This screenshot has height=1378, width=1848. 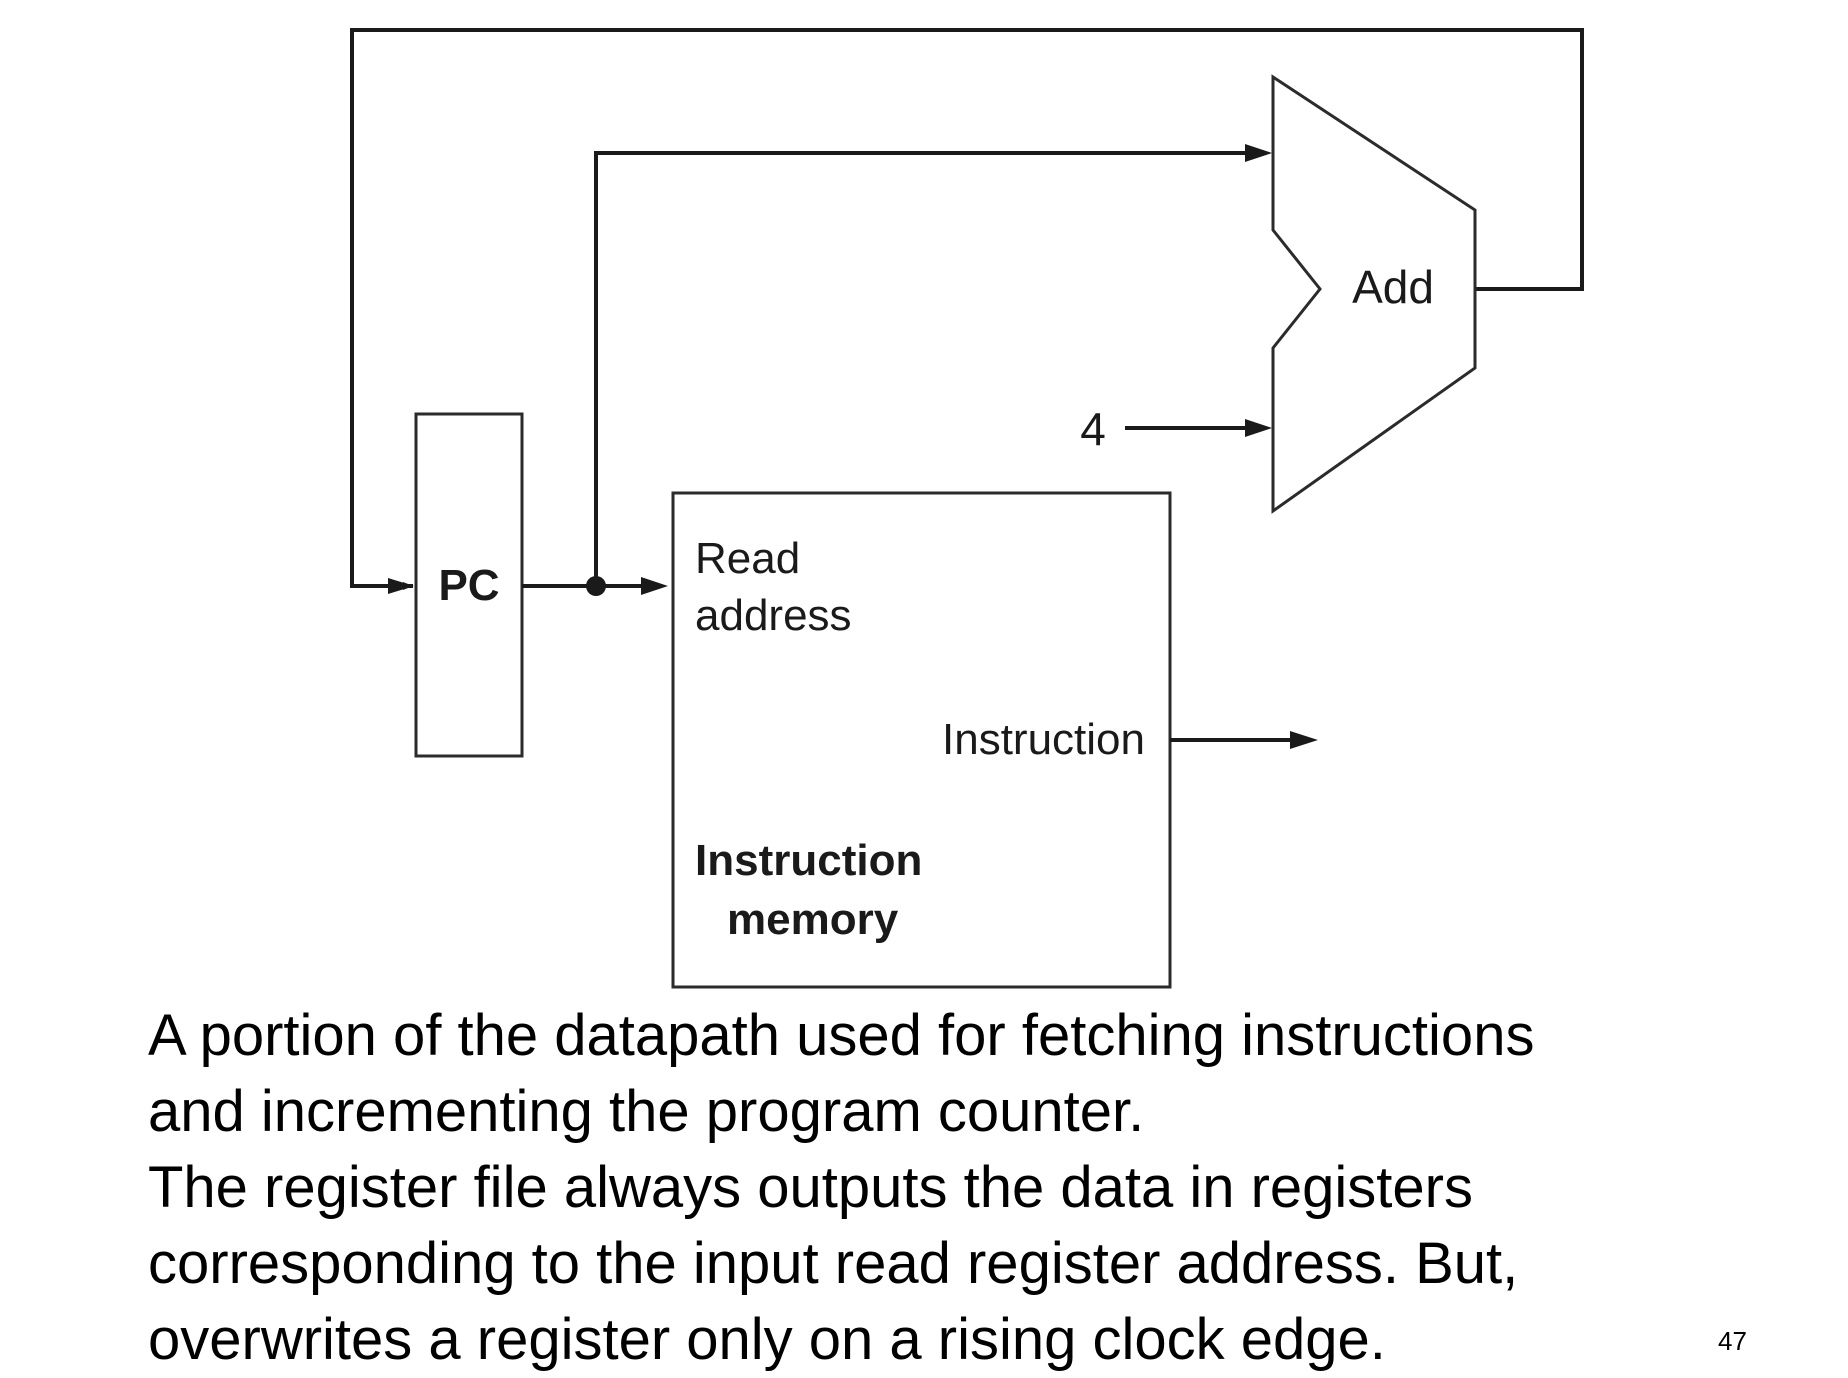 What do you see at coordinates (922, 368) in the screenshot?
I see `pc-to-adder-wire` at bounding box center [922, 368].